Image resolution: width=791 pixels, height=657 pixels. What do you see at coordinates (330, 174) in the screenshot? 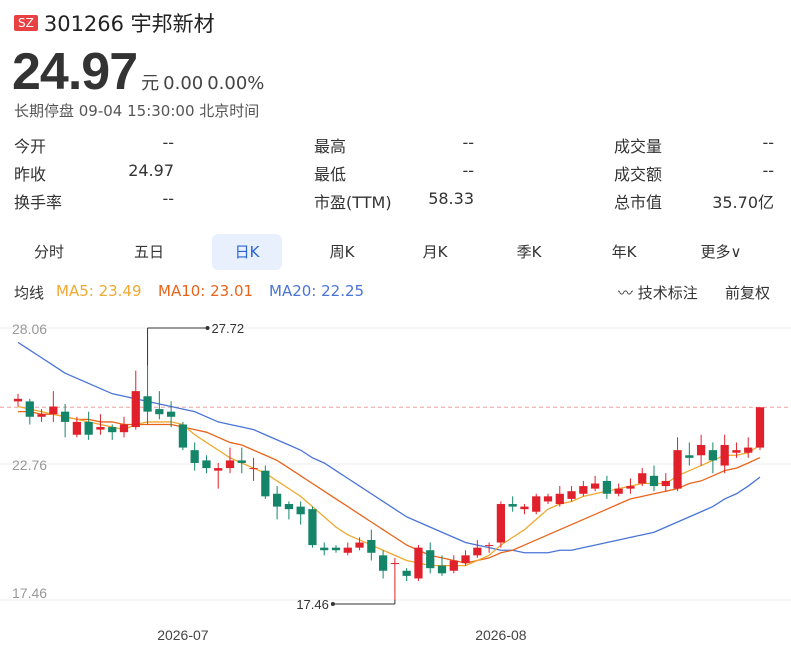
I see `low-label: 最低` at bounding box center [330, 174].